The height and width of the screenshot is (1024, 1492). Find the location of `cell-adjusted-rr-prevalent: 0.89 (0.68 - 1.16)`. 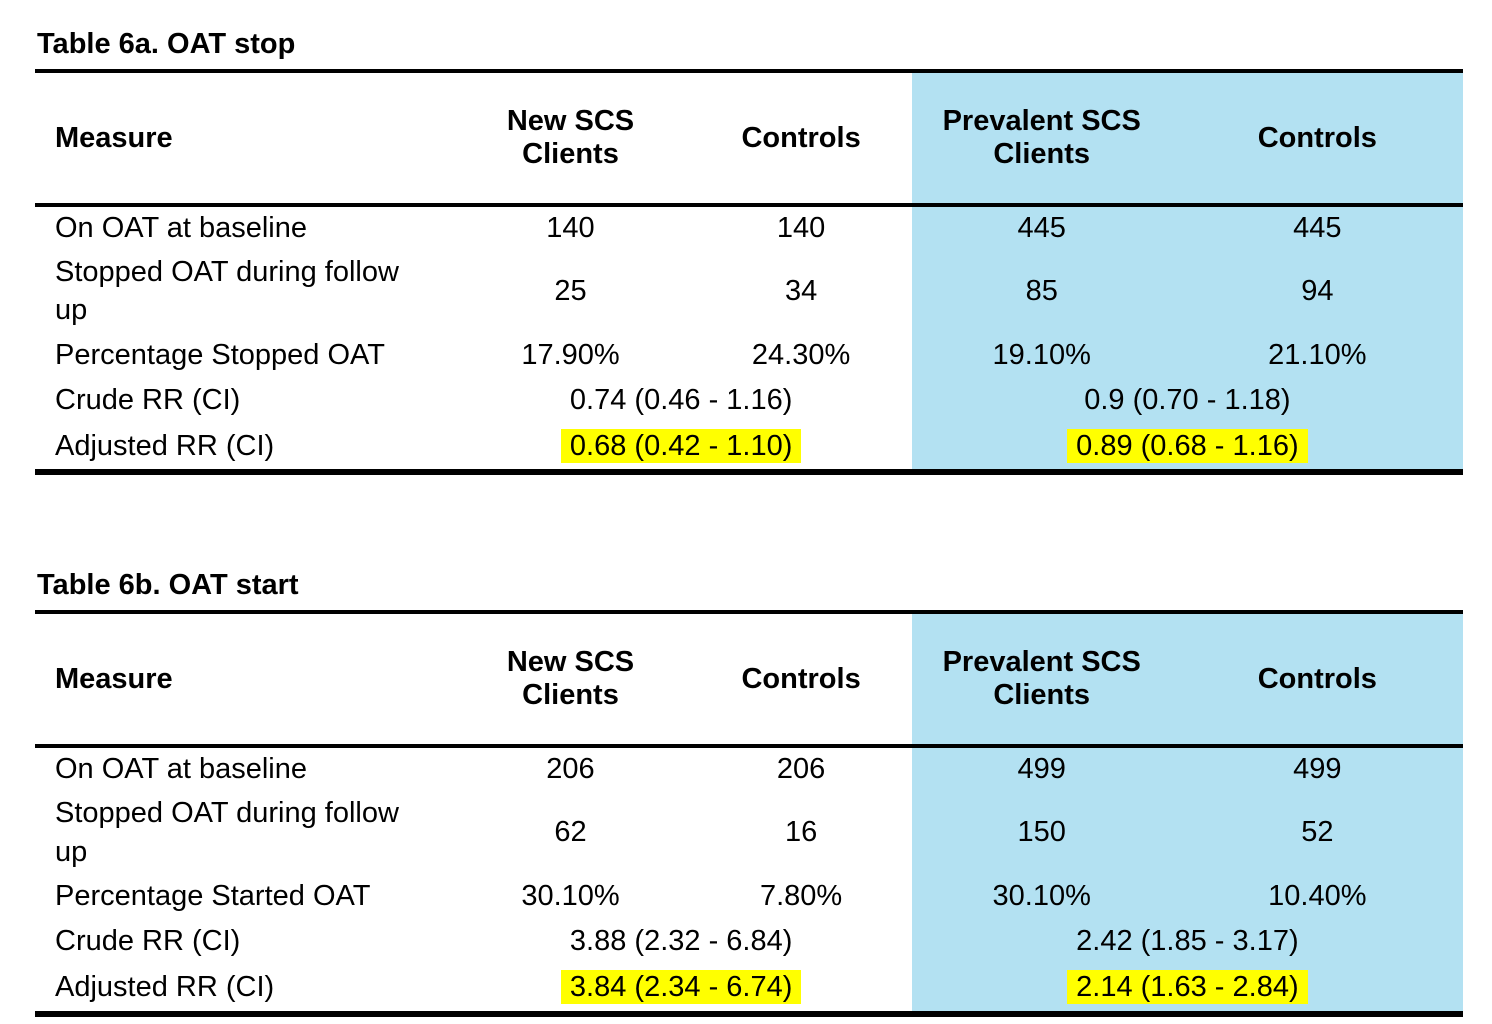

cell-adjusted-rr-prevalent: 0.89 (0.68 - 1.16) is located at coordinates (1187, 447).